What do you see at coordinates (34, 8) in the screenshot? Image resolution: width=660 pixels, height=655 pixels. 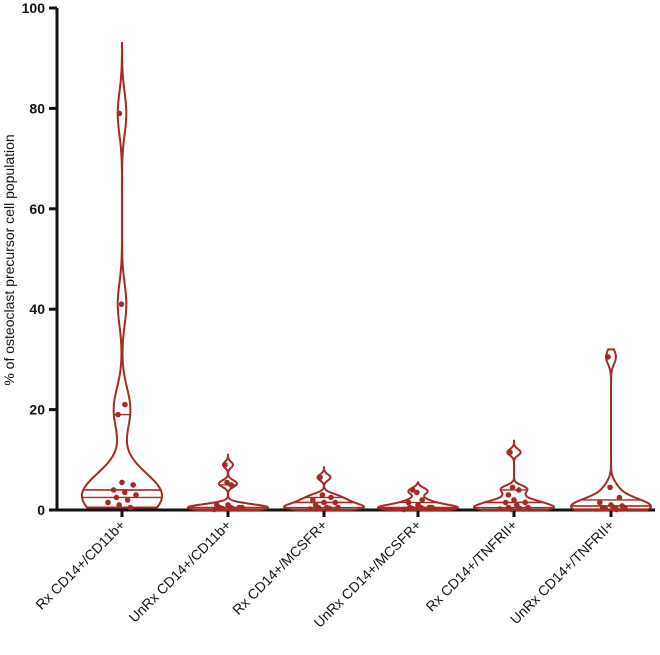 I see `y-tick-label: 100` at bounding box center [34, 8].